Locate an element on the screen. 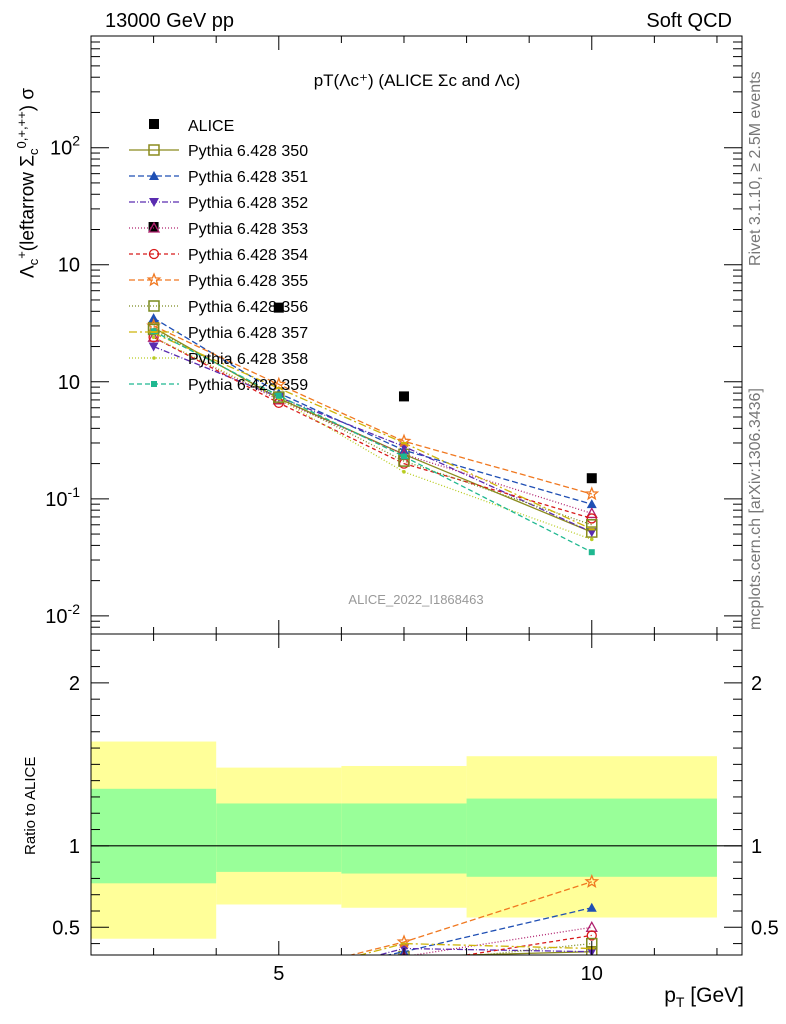  main-series-group is located at coordinates (373, 434).